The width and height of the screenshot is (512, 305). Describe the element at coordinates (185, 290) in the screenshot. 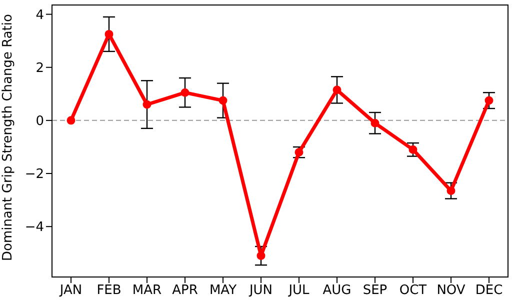

I see `x-tick-label: APR` at that location.